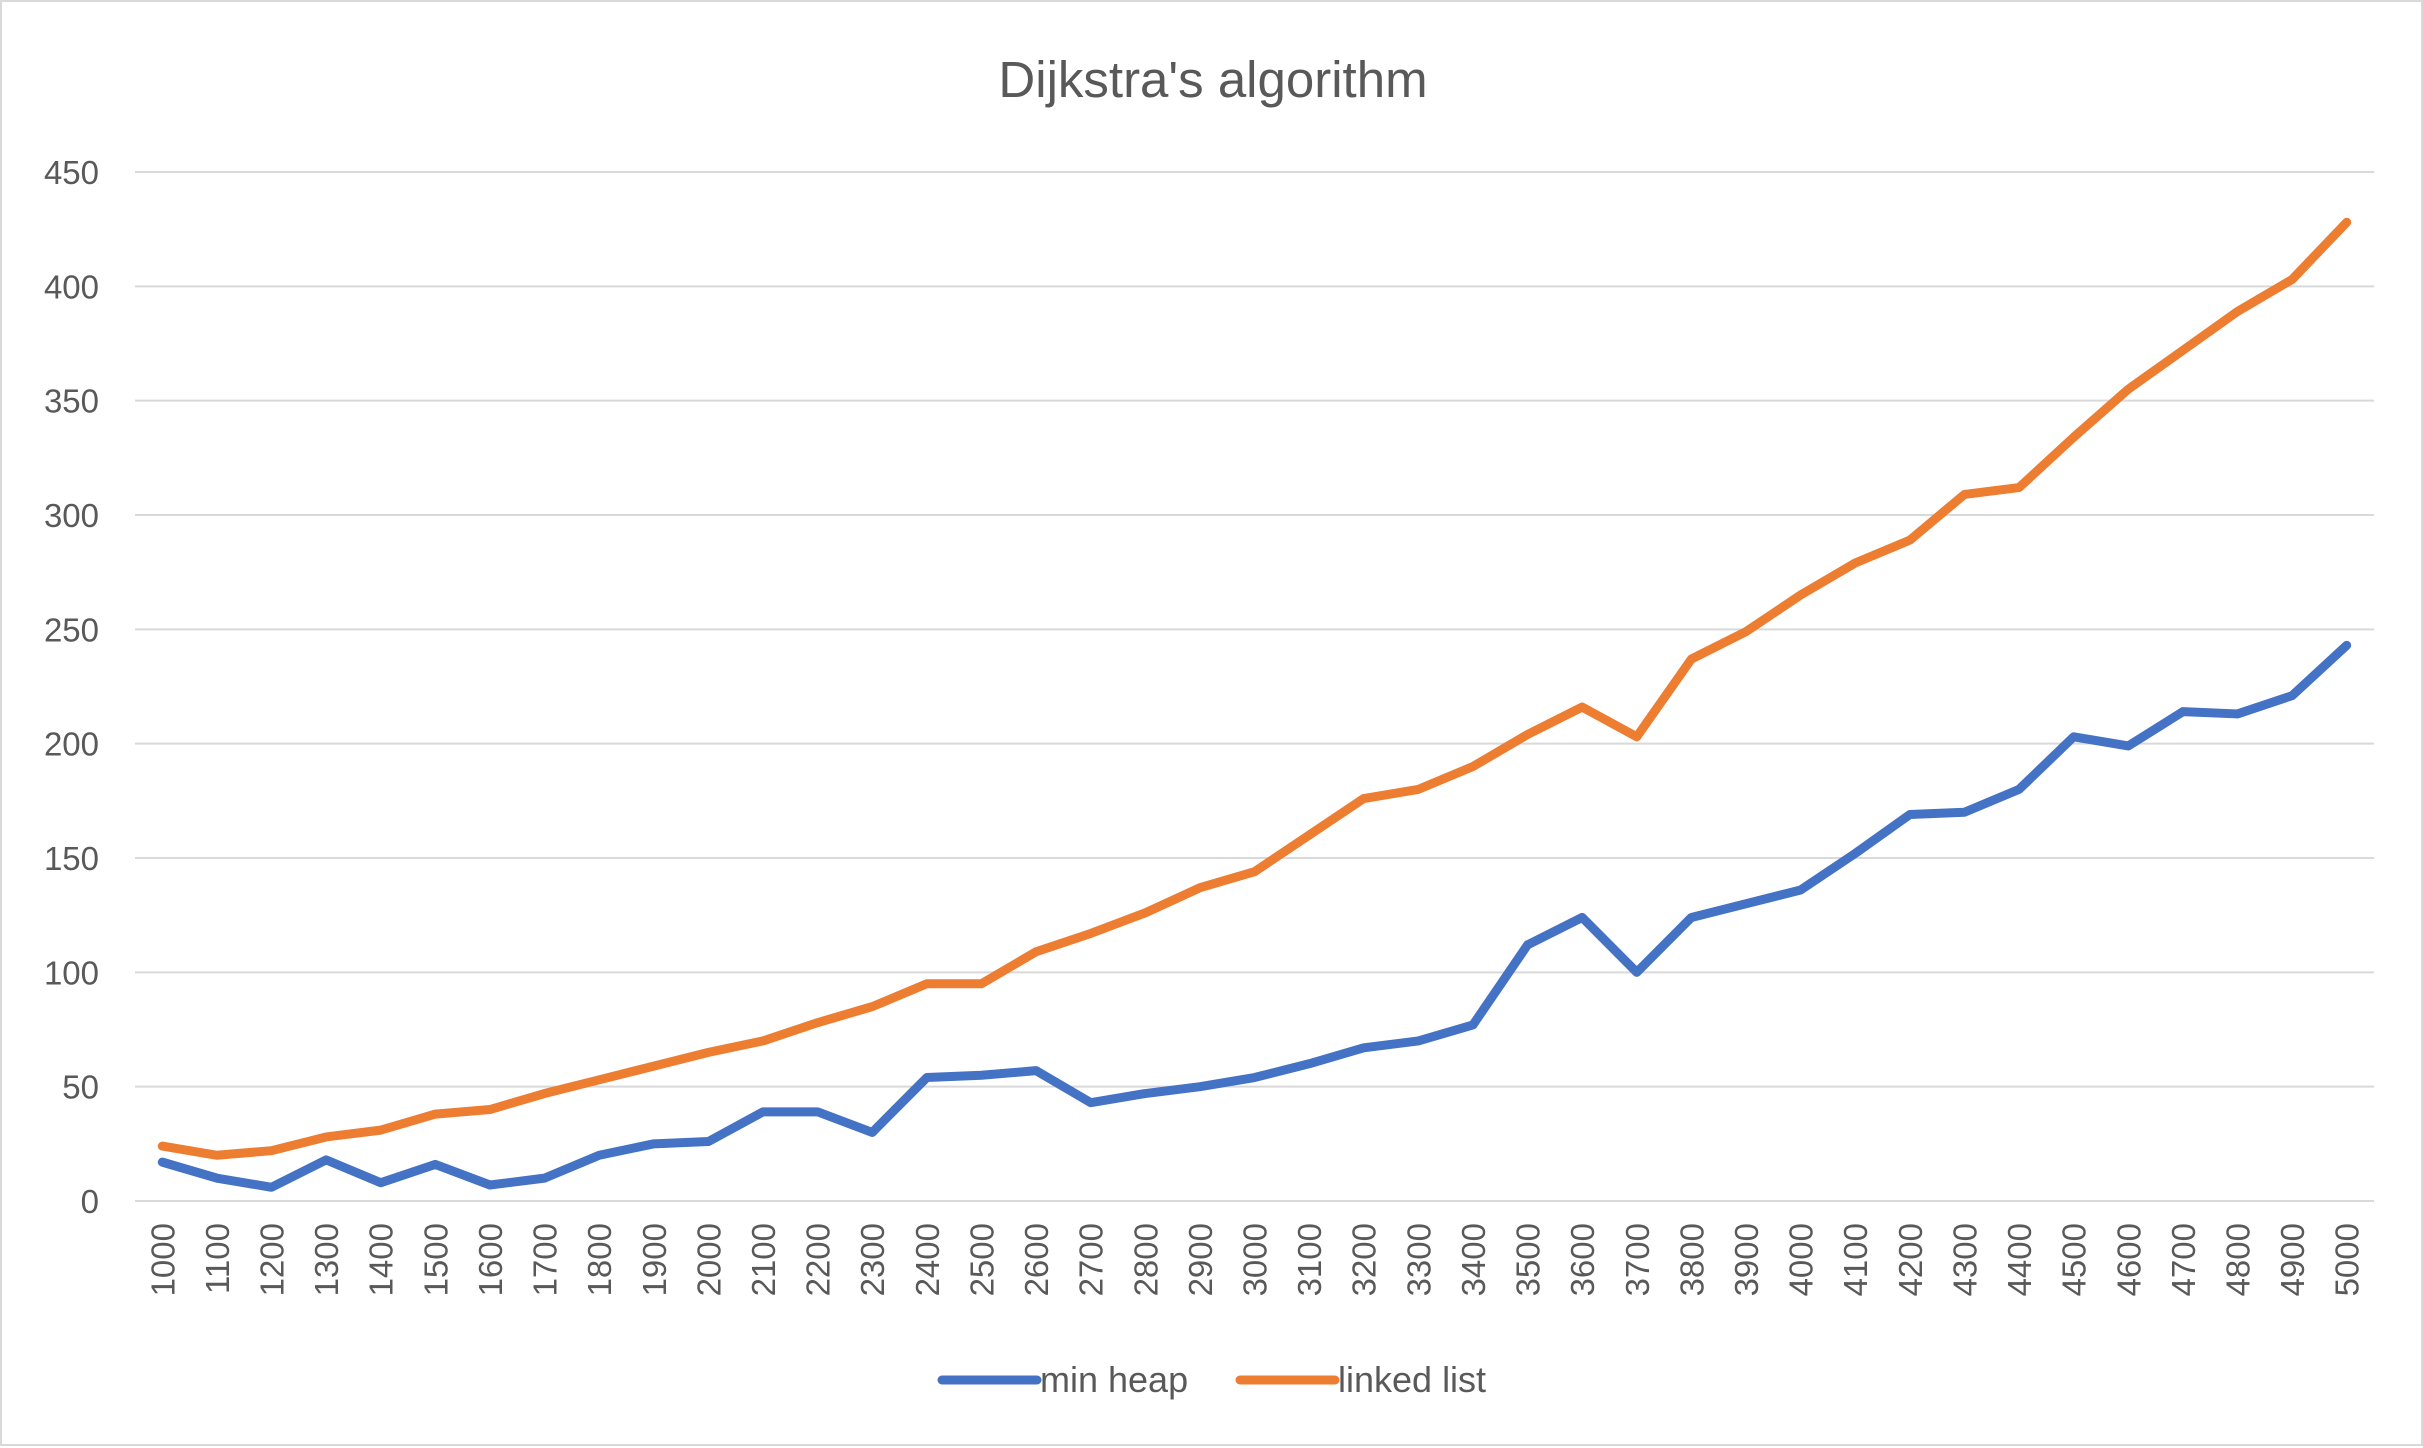 This screenshot has width=2423, height=1448. What do you see at coordinates (818, 1259) in the screenshot?
I see `x-tick-label: 2200` at bounding box center [818, 1259].